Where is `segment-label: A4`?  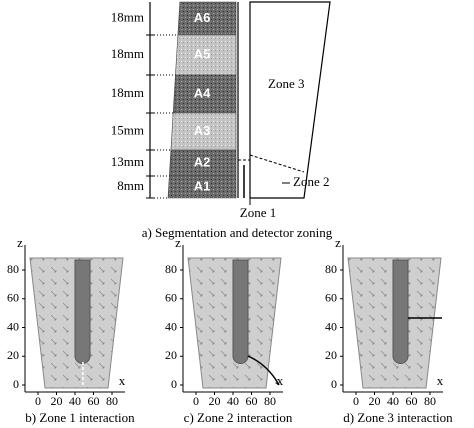
segment-label: A4 is located at coordinates (202, 92).